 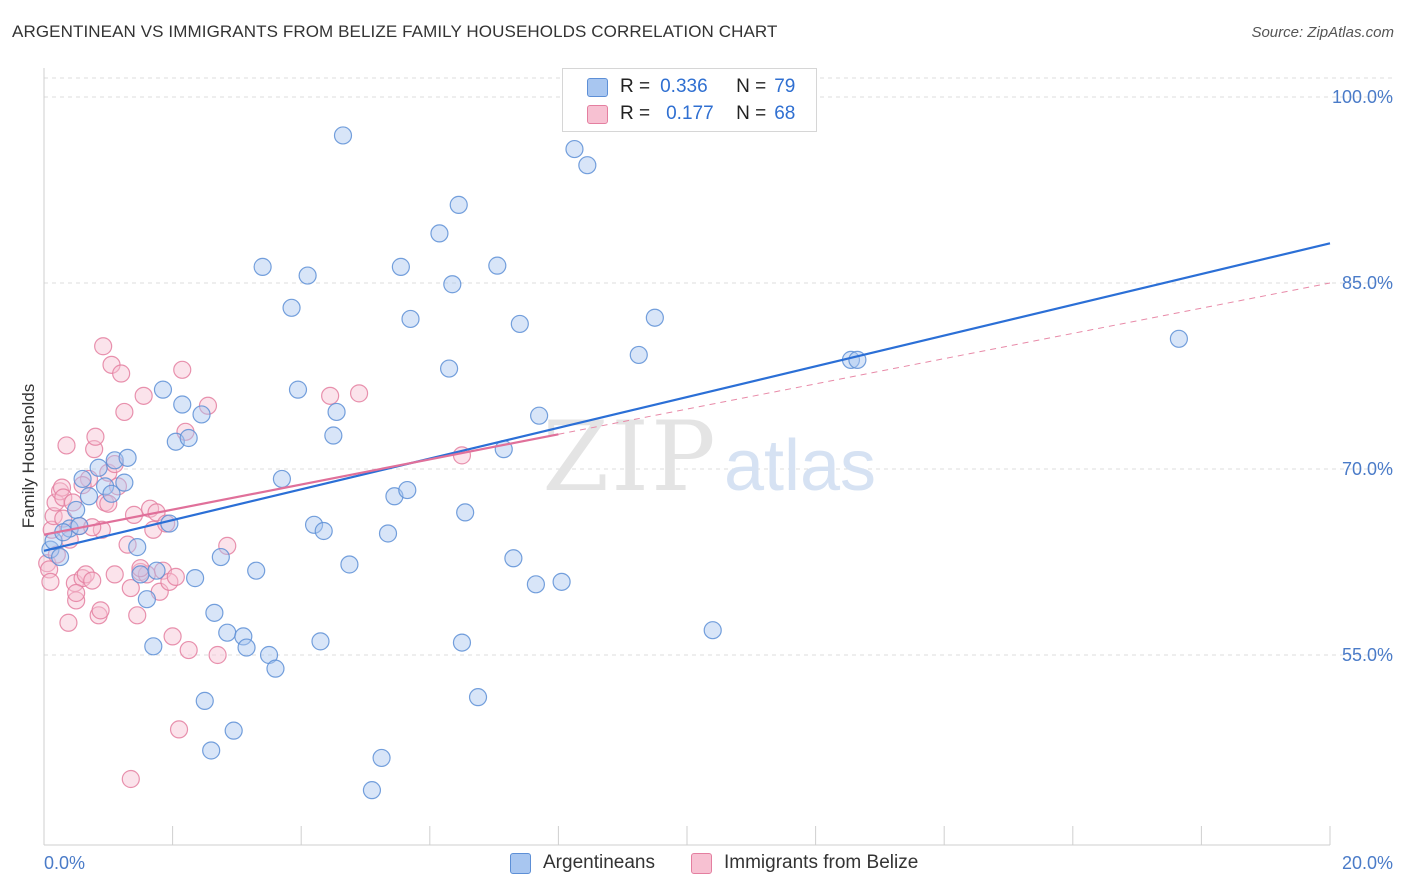 I want to click on watermark-atlas: atlas, so click(x=800, y=466).